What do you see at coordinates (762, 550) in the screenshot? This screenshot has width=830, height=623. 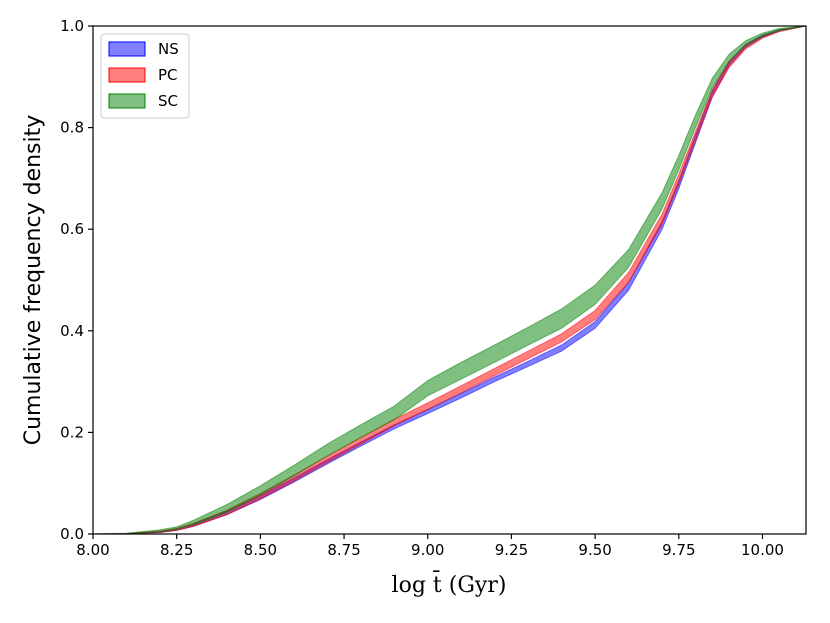 I see `x-tick-label: 10.00` at bounding box center [762, 550].